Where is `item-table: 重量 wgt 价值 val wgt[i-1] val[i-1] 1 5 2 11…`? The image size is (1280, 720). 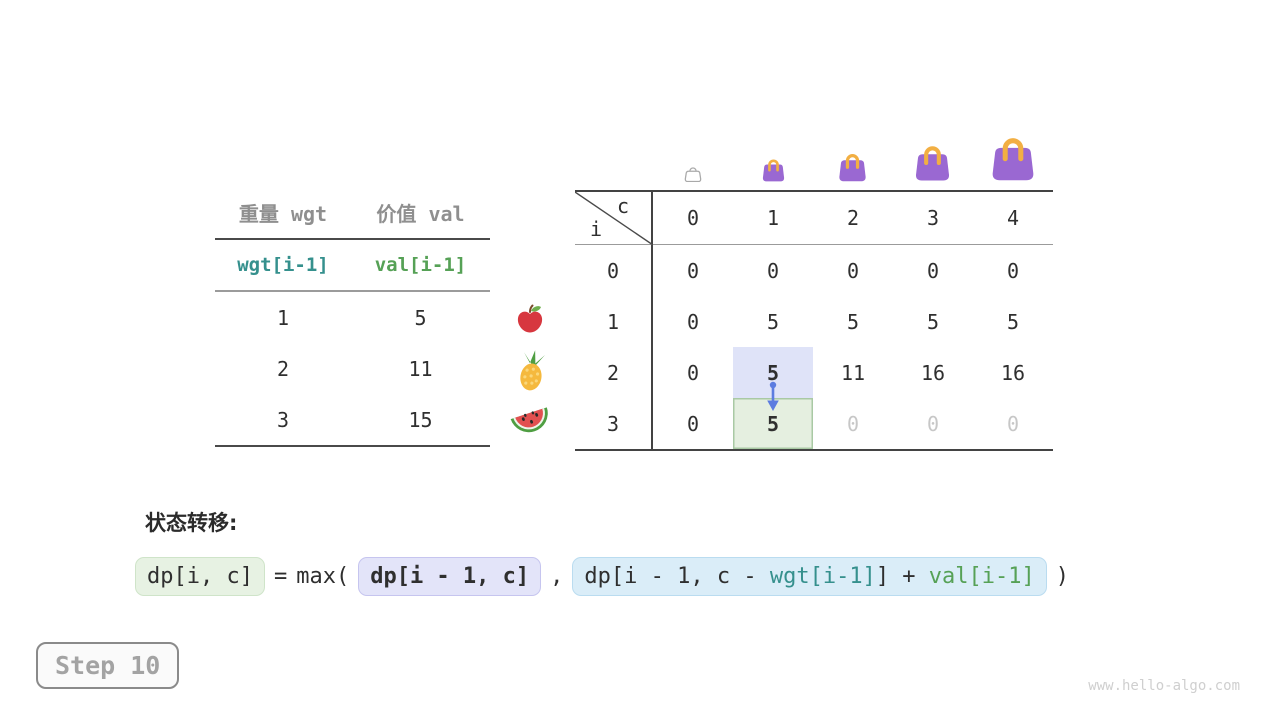
item-table: 重量 wgt 价值 val wgt[i-1] val[i-1] 1 5 2 11… is located at coordinates (352, 316).